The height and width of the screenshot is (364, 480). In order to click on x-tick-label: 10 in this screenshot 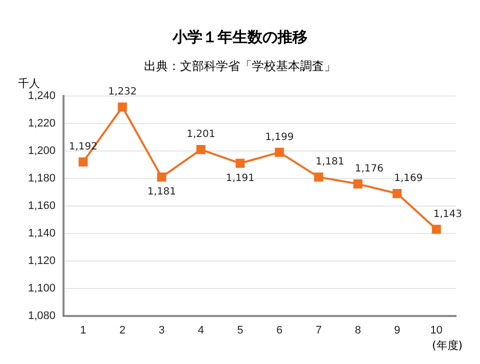, I will do `click(436, 330)`.